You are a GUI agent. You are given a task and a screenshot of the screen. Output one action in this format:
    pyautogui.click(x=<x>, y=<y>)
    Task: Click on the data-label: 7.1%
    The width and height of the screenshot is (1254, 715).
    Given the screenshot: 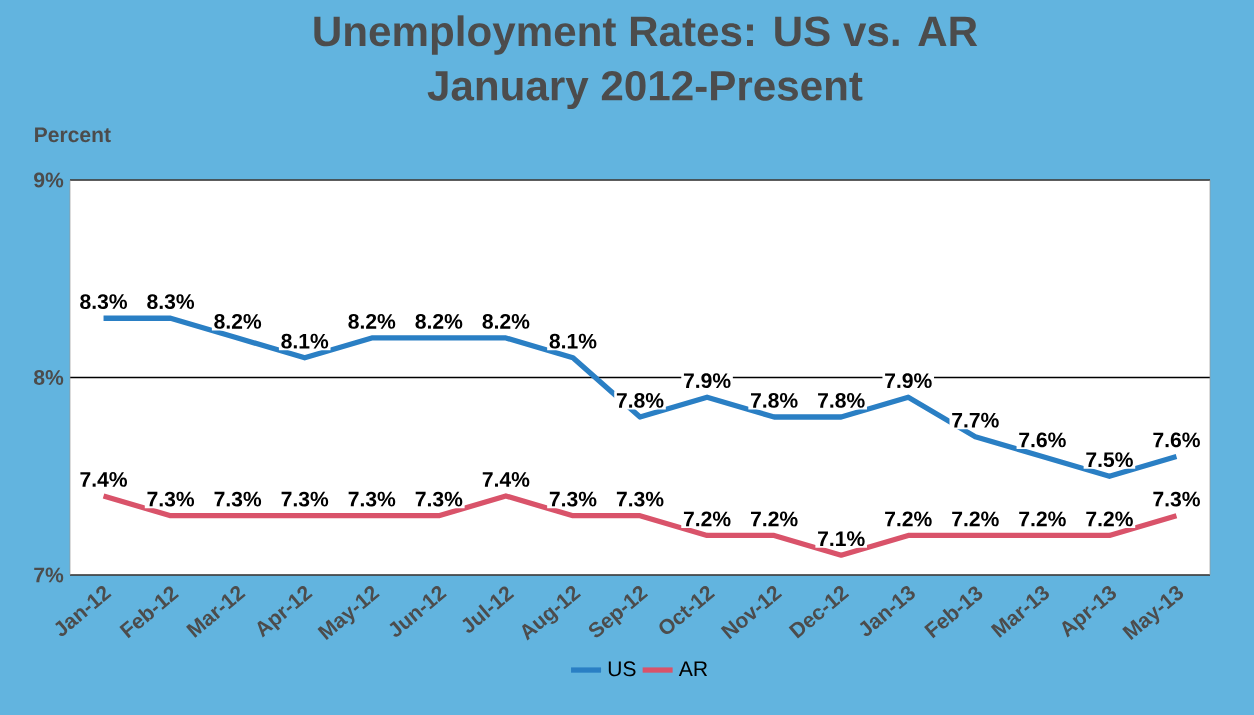 What is the action you would take?
    pyautogui.click(x=841, y=539)
    